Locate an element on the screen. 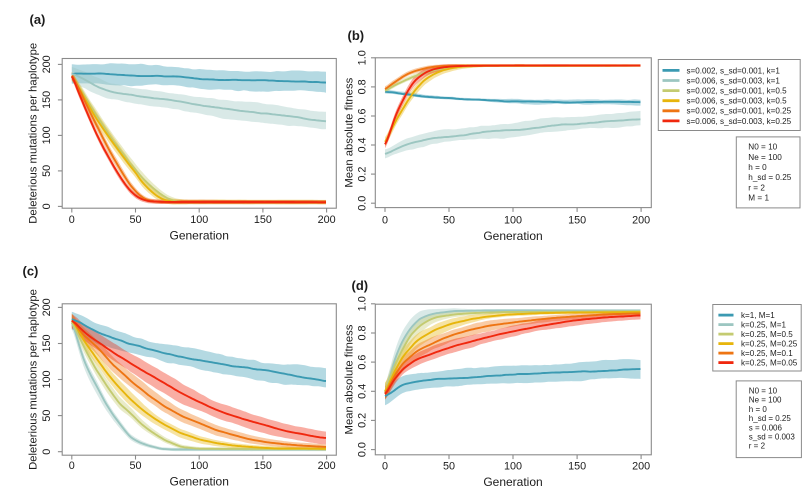  svg-text: s_sd = 0.003 is located at coordinates (772, 437).